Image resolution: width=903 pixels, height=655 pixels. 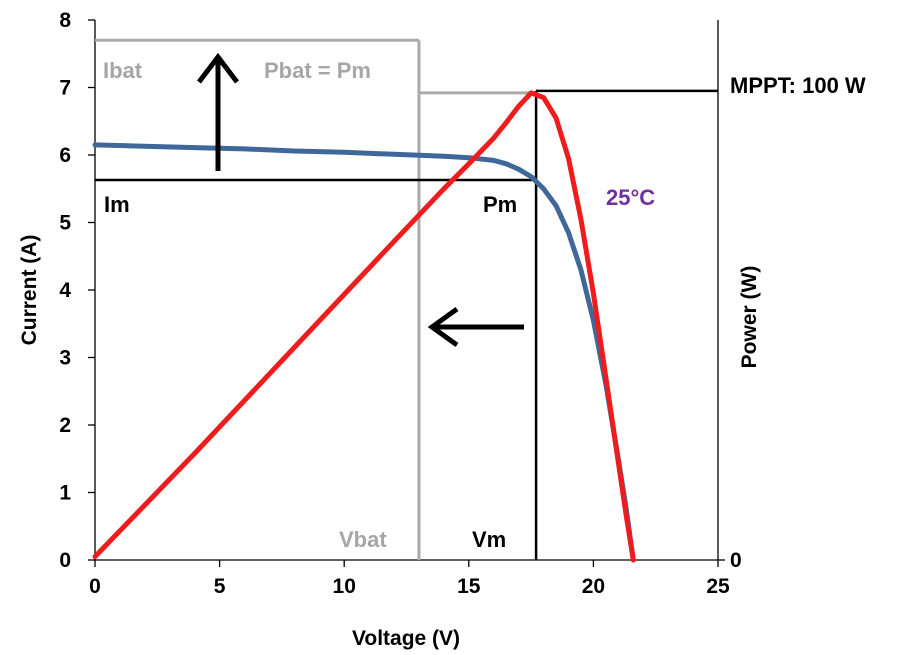 I want to click on ibat-label: Ibat, so click(x=123, y=70).